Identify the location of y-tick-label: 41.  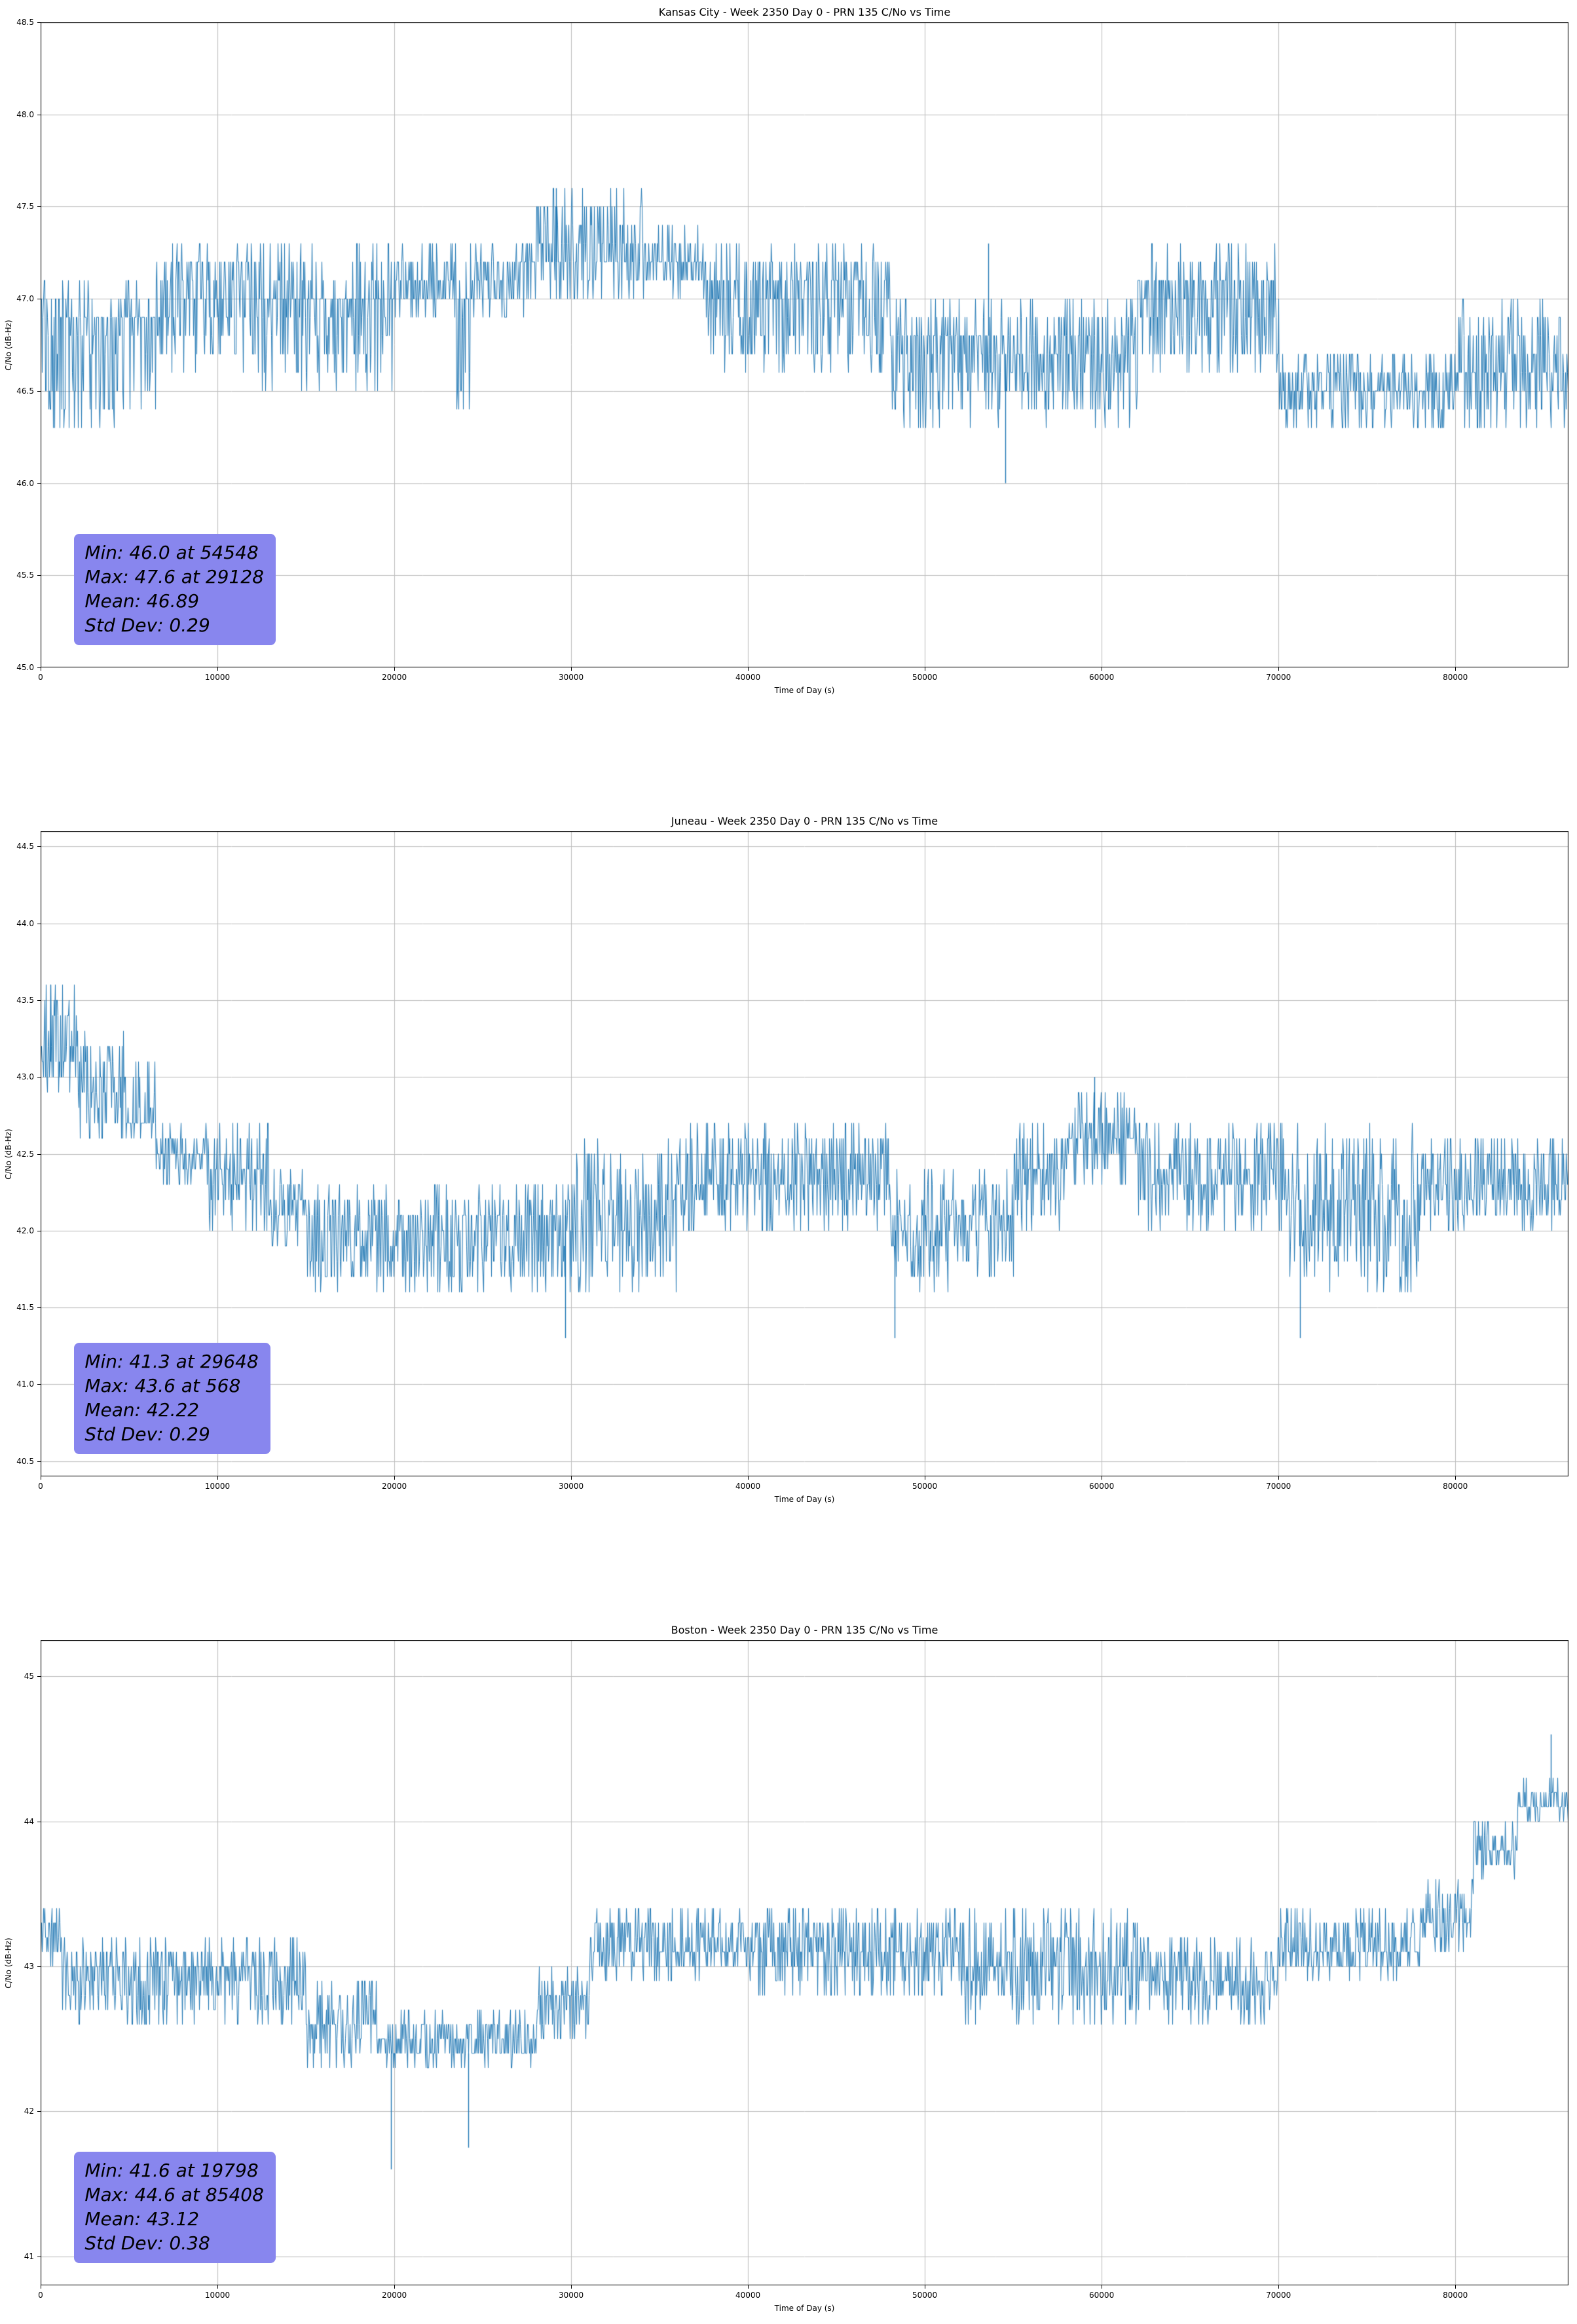
(29, 2256).